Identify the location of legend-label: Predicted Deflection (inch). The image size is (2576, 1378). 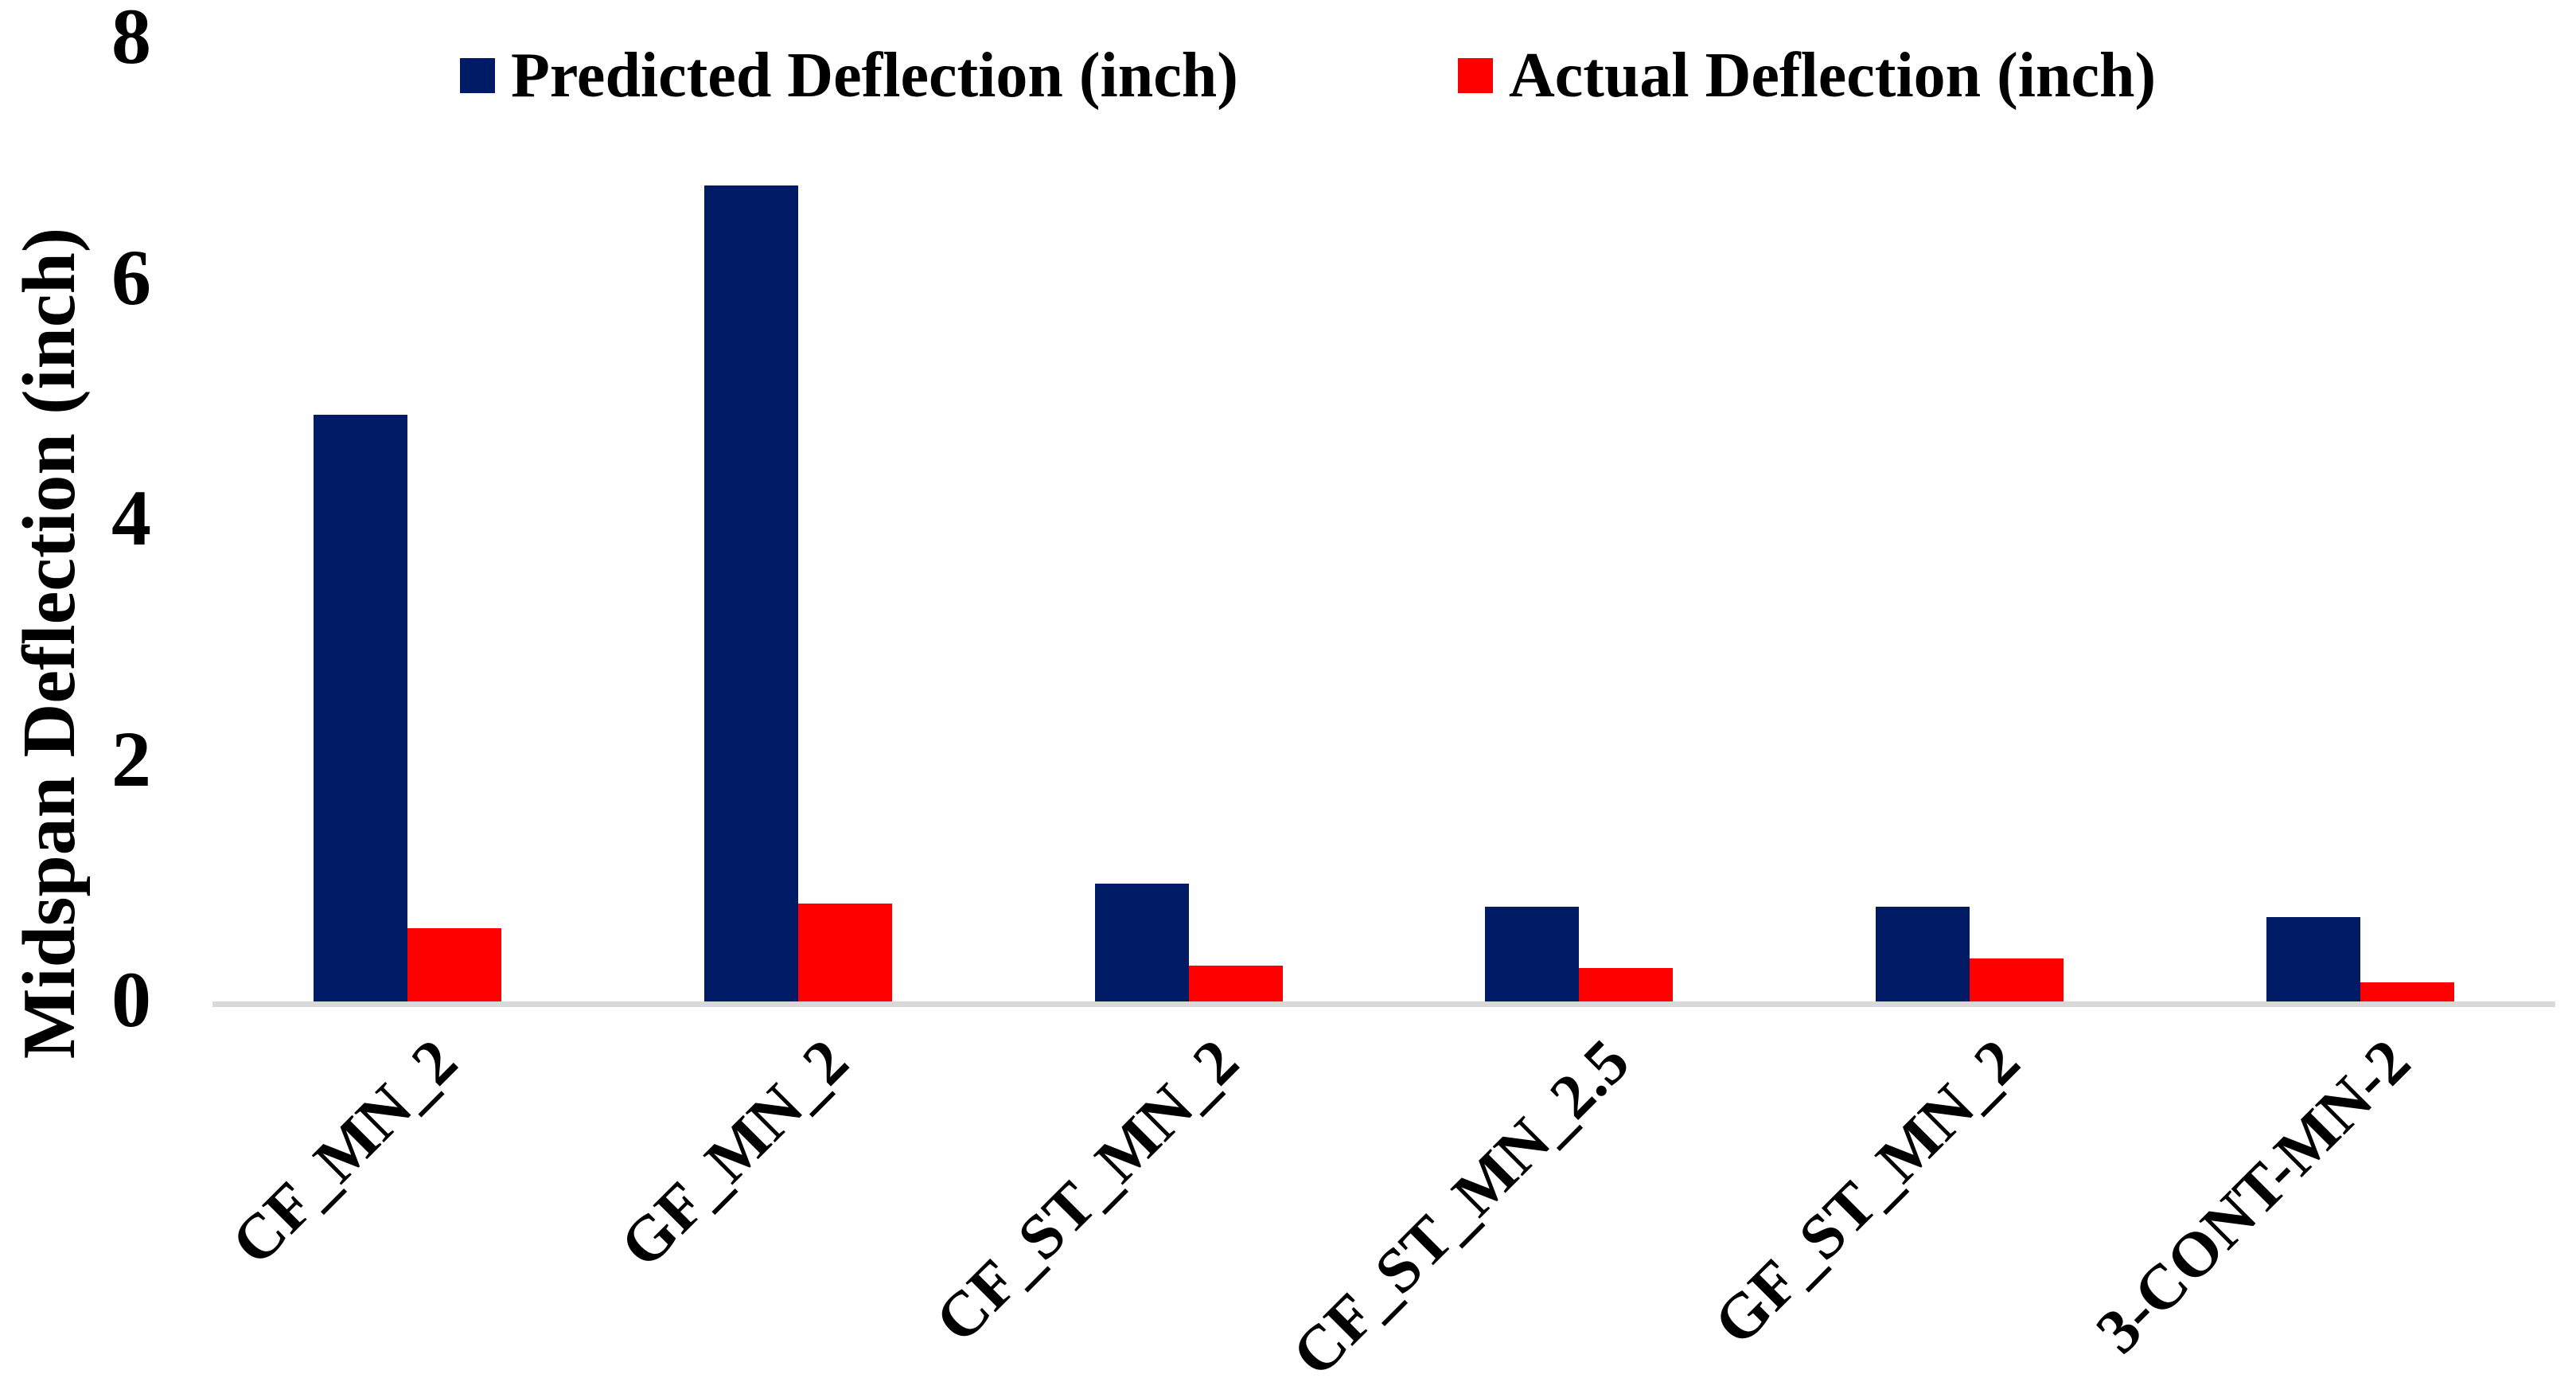
(874, 75).